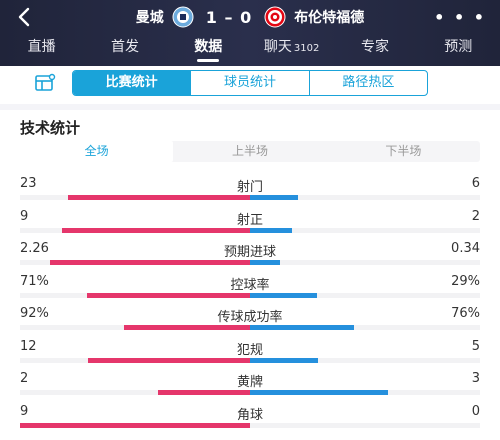  What do you see at coordinates (465, 248) in the screenshot?
I see `away-stat-value: 0.34` at bounding box center [465, 248].